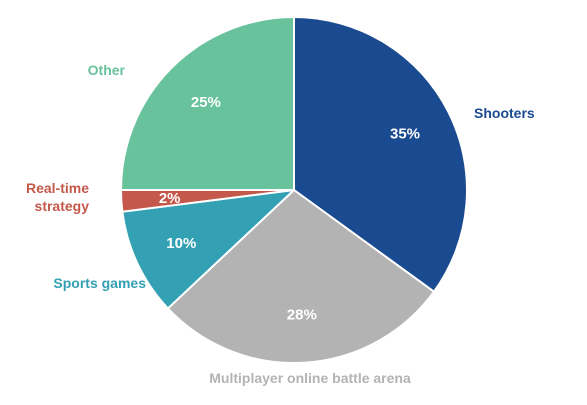  I want to click on category-label-line: strategy, so click(62, 206).